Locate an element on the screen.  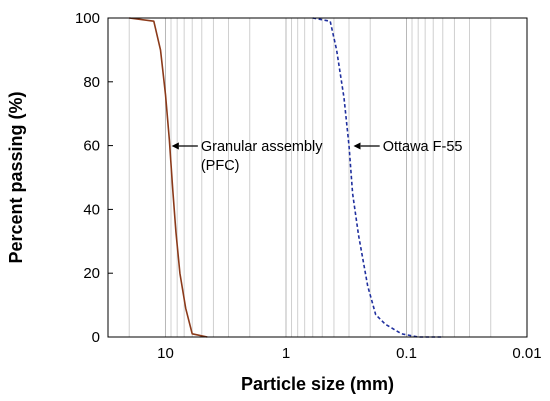
annotations: Granular assembly (PFC) Ottawa F-55 is located at coordinates (317, 156).